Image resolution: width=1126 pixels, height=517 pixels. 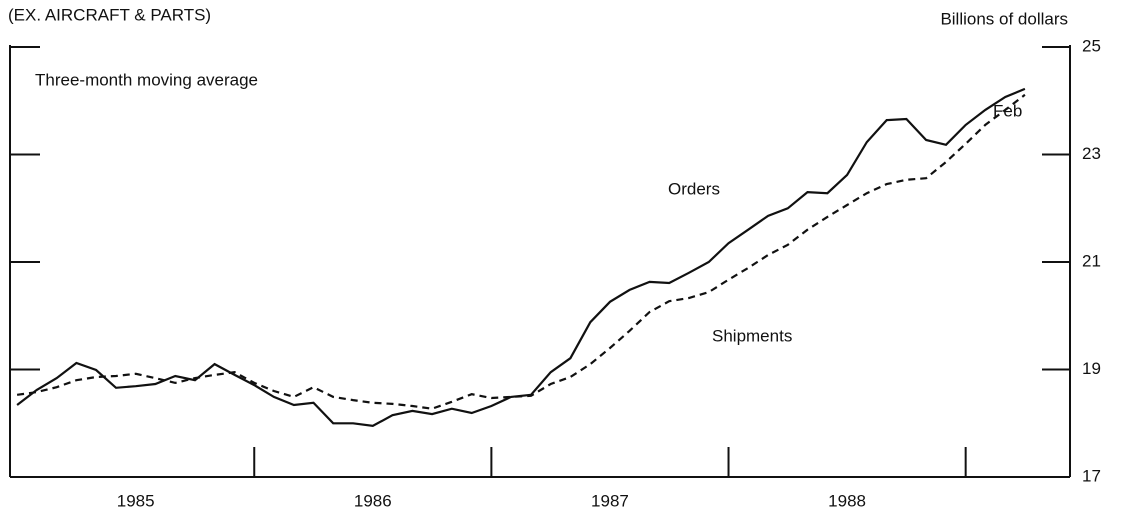 I want to click on y-tick-label: 17, so click(x=1091, y=475).